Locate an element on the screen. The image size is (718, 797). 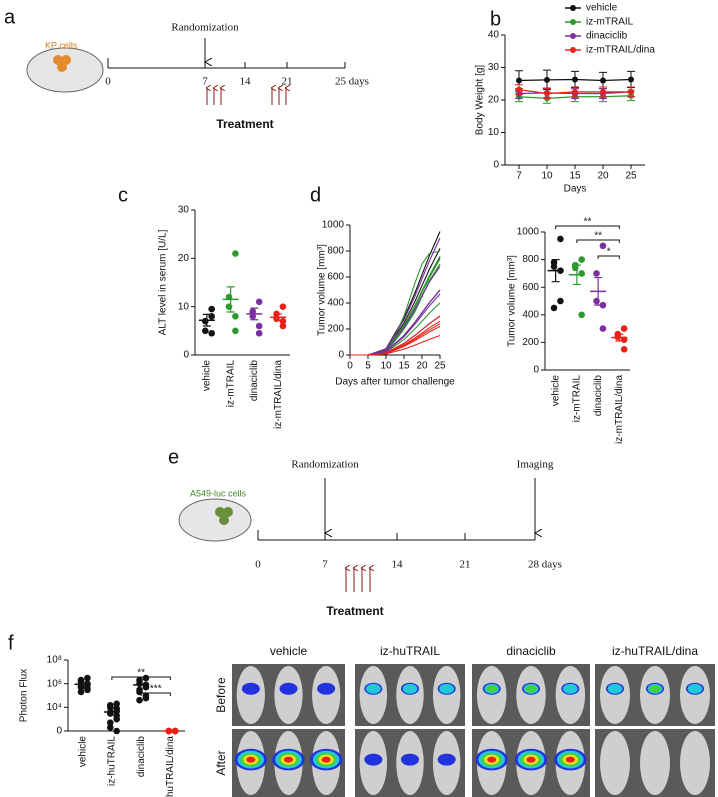
row-label: Before is located at coordinates (221, 695).